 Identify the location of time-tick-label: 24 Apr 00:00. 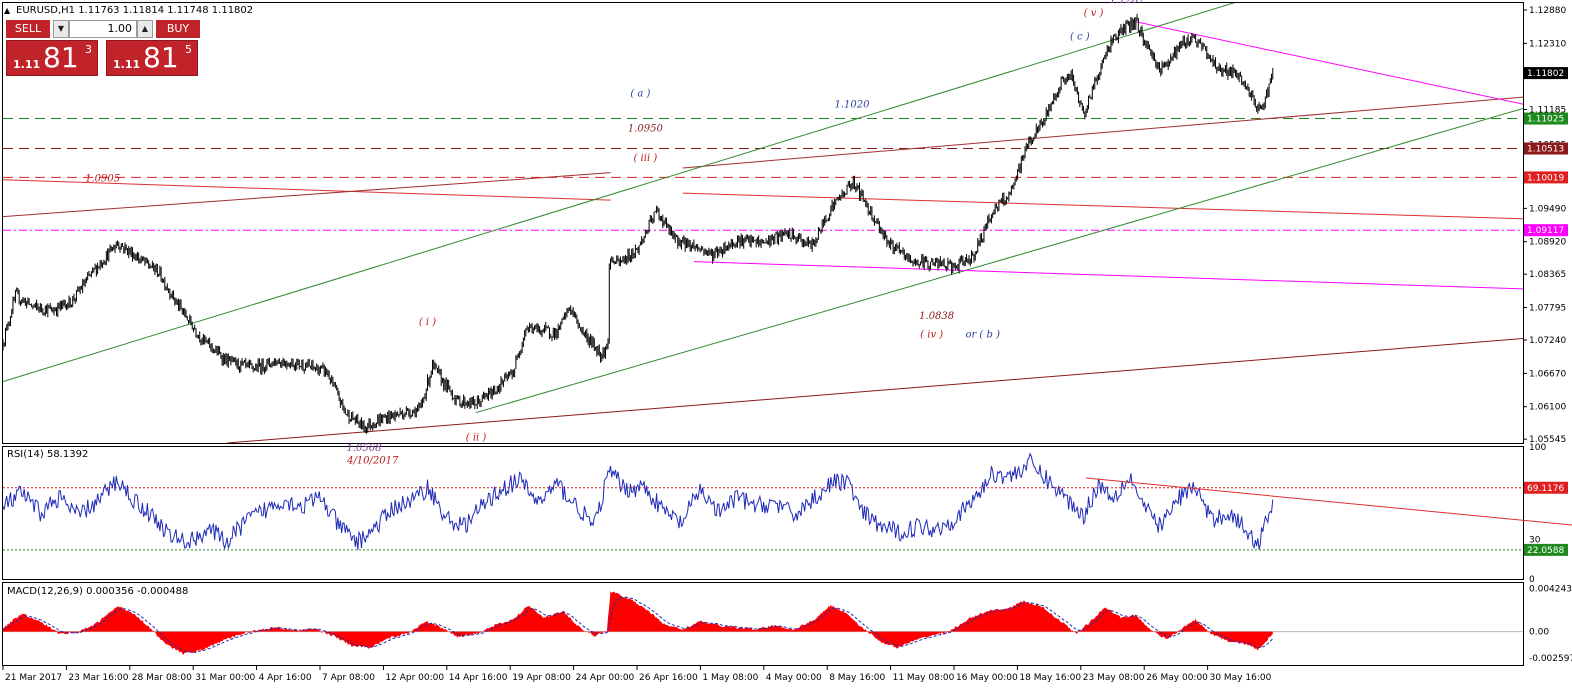
(605, 678).